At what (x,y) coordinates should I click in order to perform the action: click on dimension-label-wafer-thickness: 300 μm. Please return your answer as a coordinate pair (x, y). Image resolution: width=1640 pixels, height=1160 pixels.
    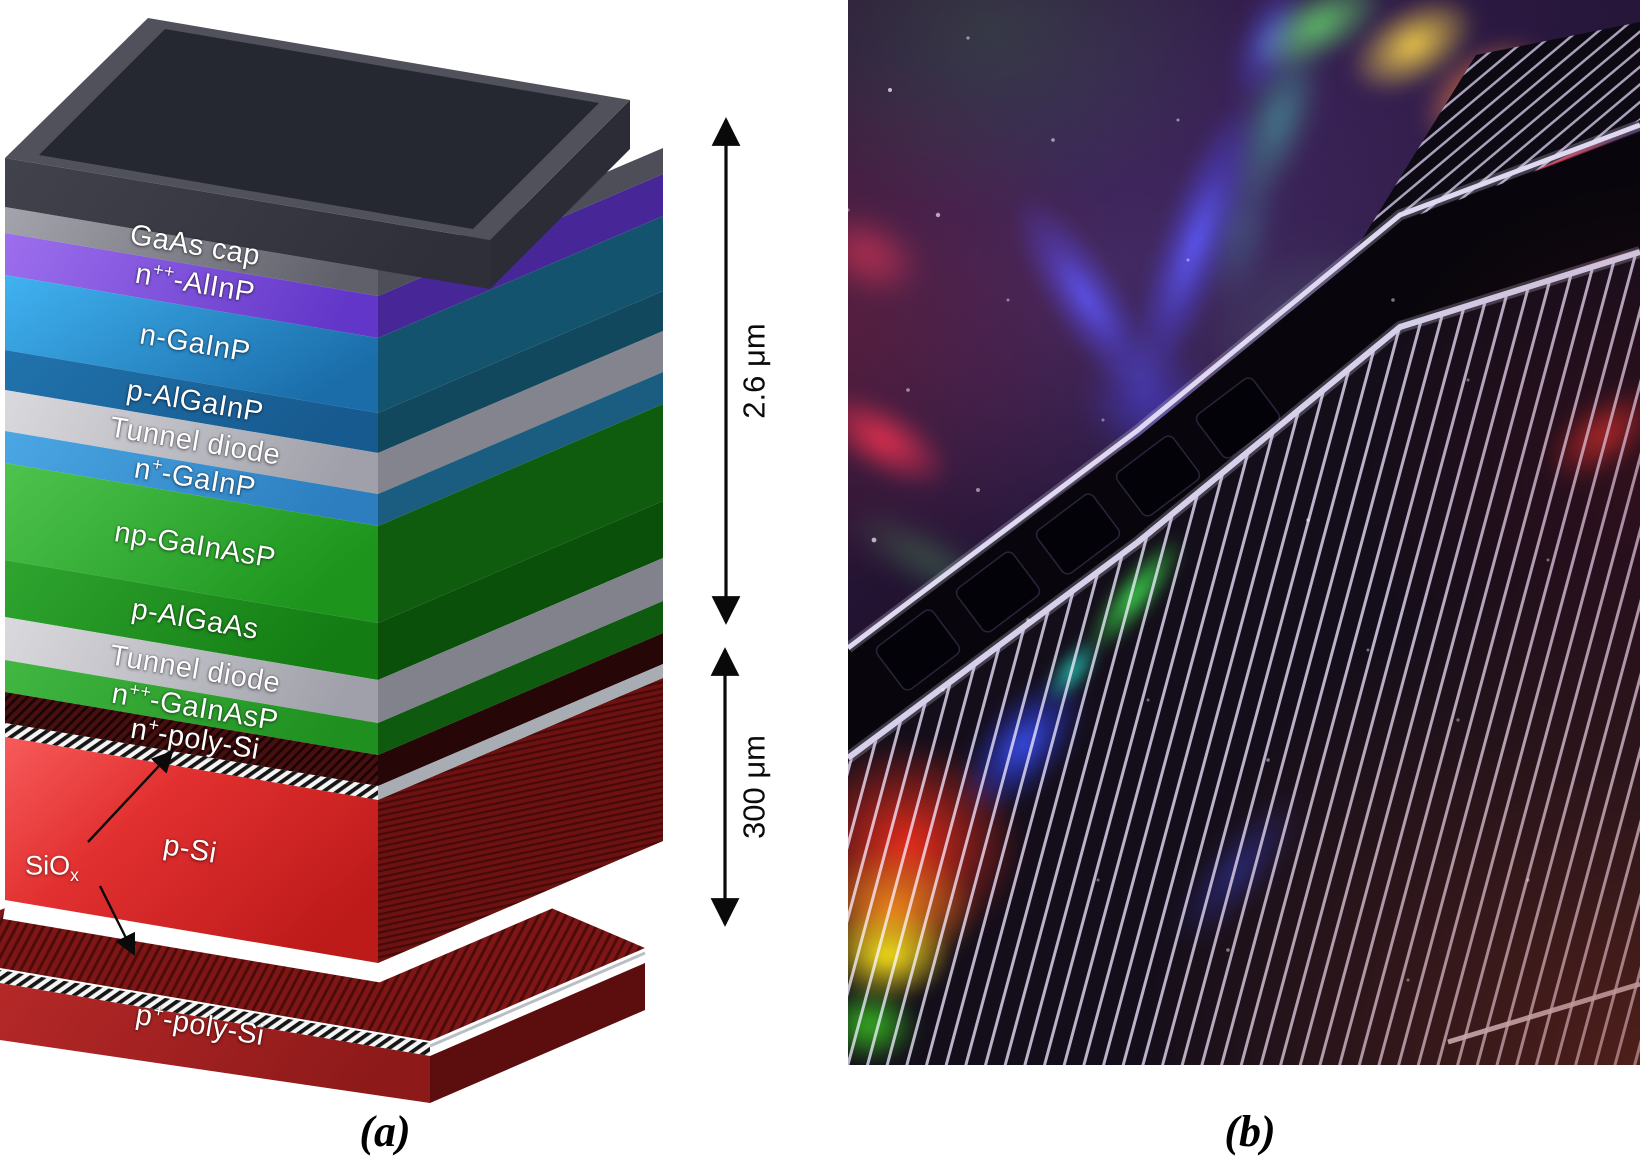
    Looking at the image, I should click on (754, 787).